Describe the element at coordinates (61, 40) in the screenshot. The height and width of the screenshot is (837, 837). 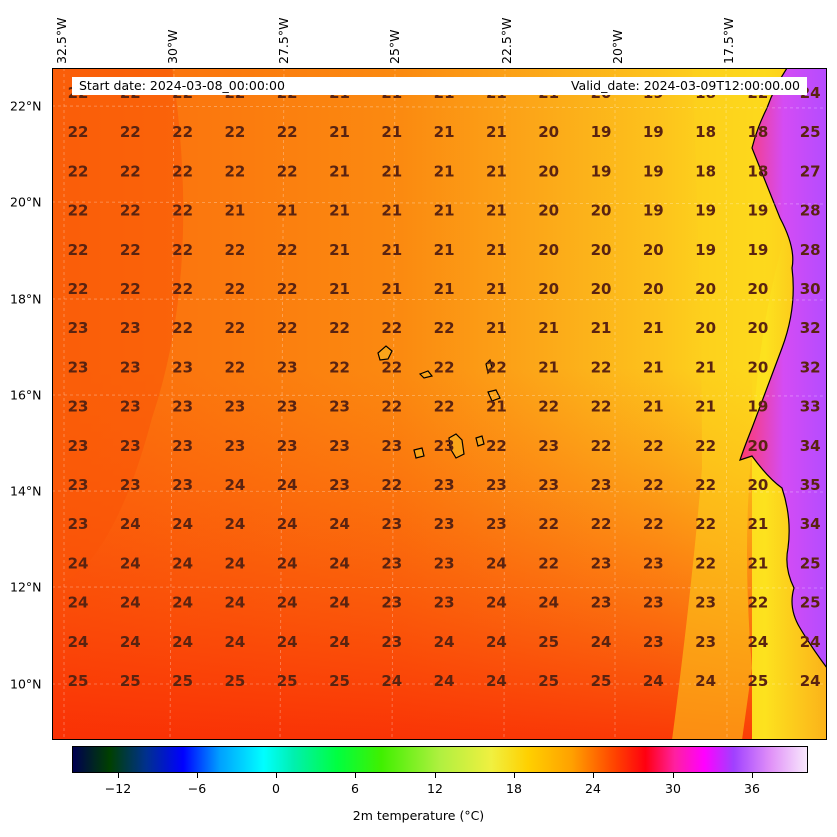
I see `lon-label-32-5w: 32.5°W` at that location.